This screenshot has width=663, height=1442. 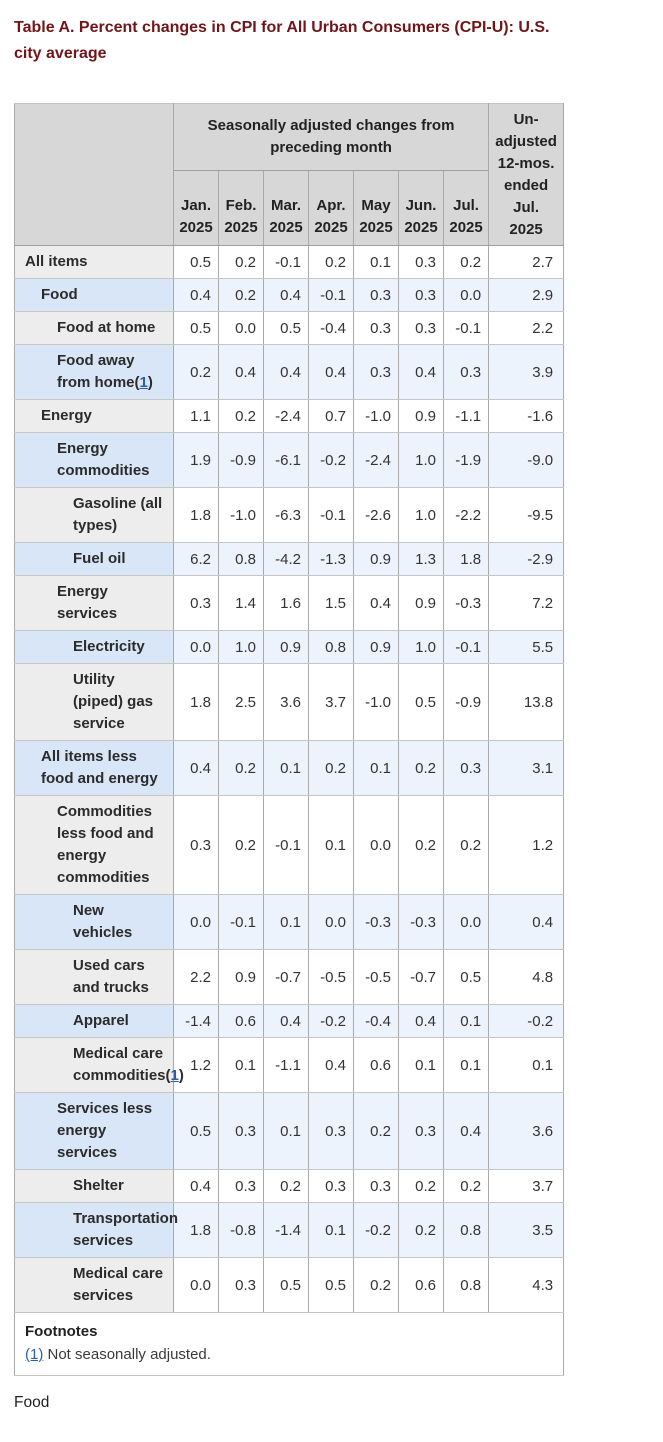 I want to click on row-label: Energy services, so click(x=94, y=603).